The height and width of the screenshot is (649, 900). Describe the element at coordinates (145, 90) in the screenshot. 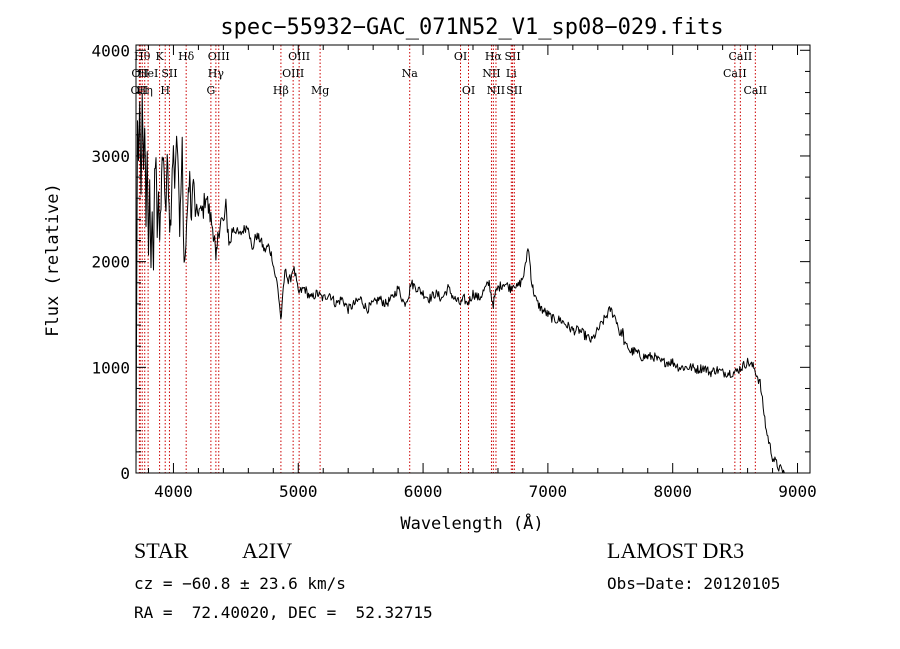

I see `marker-label: Hη` at that location.